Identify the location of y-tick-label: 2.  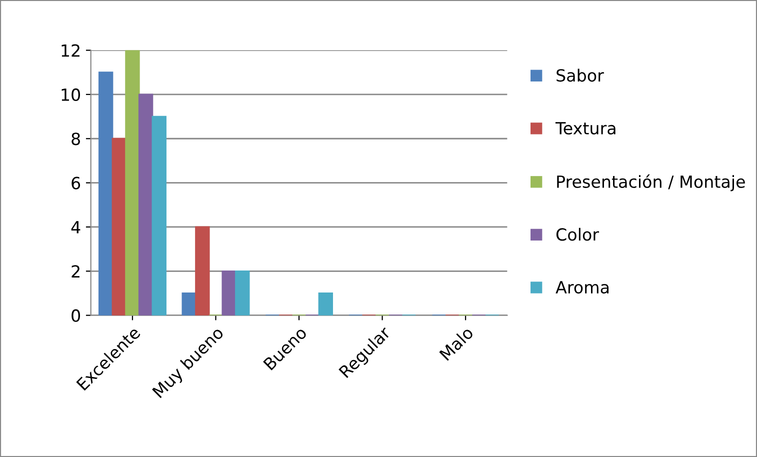
(76, 271).